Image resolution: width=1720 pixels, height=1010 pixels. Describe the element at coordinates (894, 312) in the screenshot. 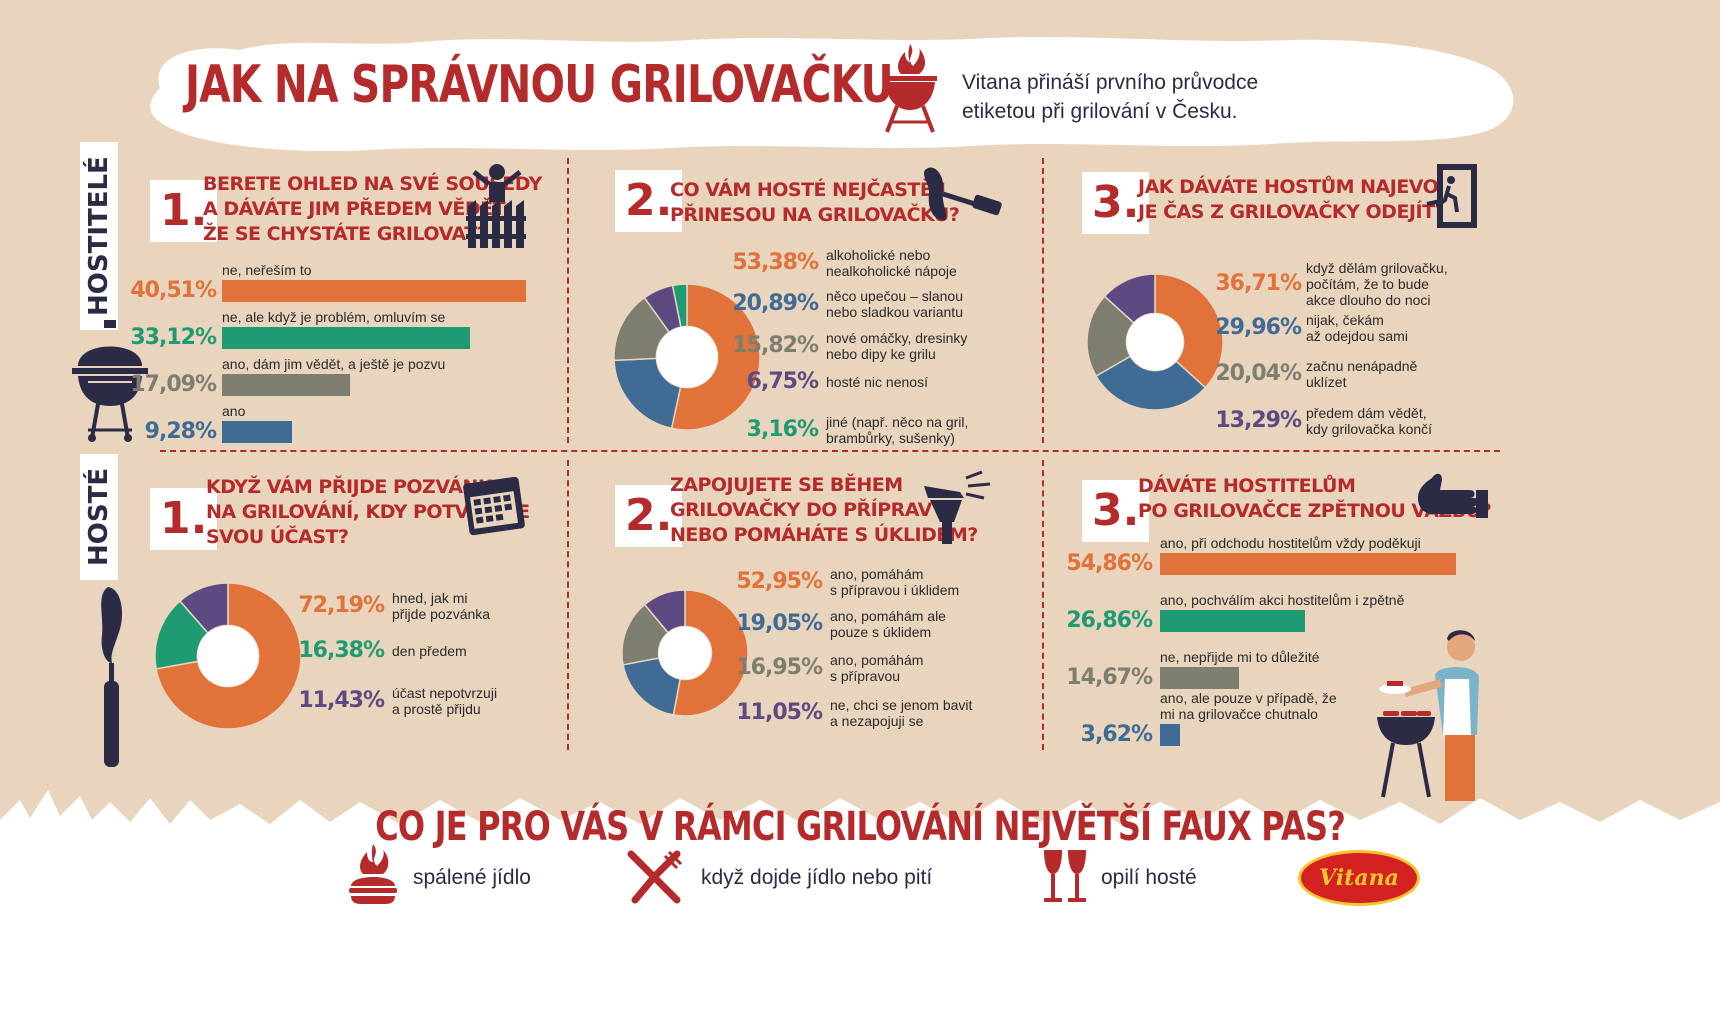

I see `pie-category-line: nebo sladkou variantu` at that location.